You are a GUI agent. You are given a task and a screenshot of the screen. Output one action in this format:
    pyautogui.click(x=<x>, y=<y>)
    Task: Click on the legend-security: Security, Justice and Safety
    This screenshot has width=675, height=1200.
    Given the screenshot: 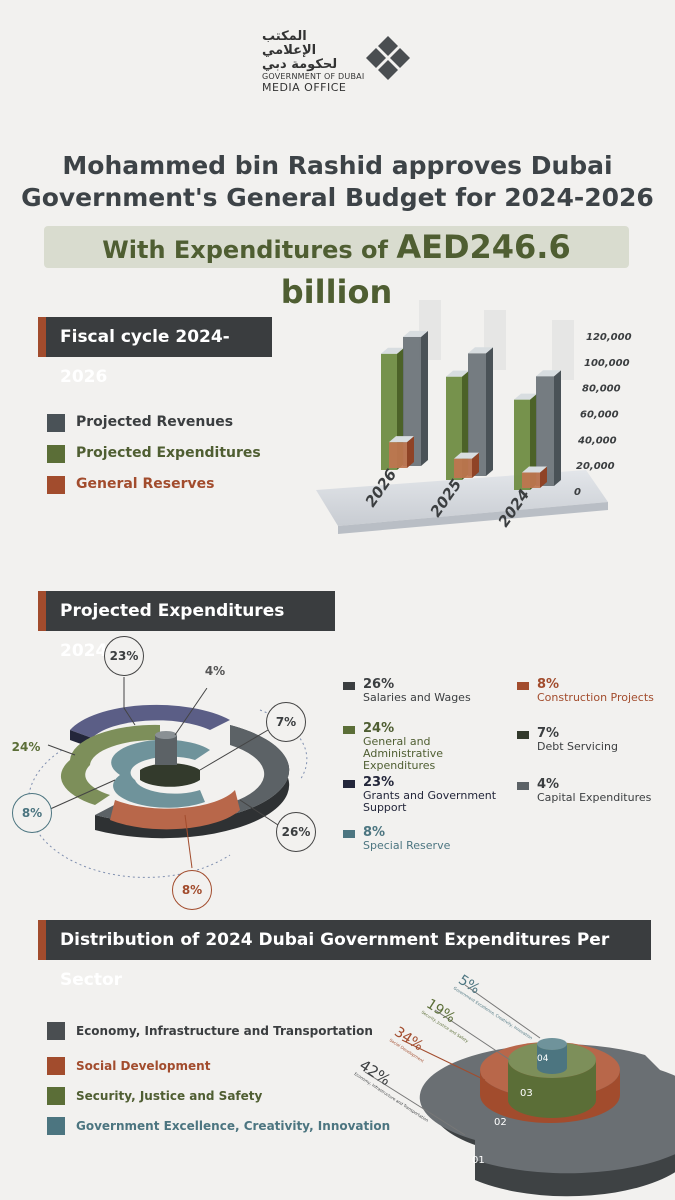 What is the action you would take?
    pyautogui.click(x=169, y=1096)
    